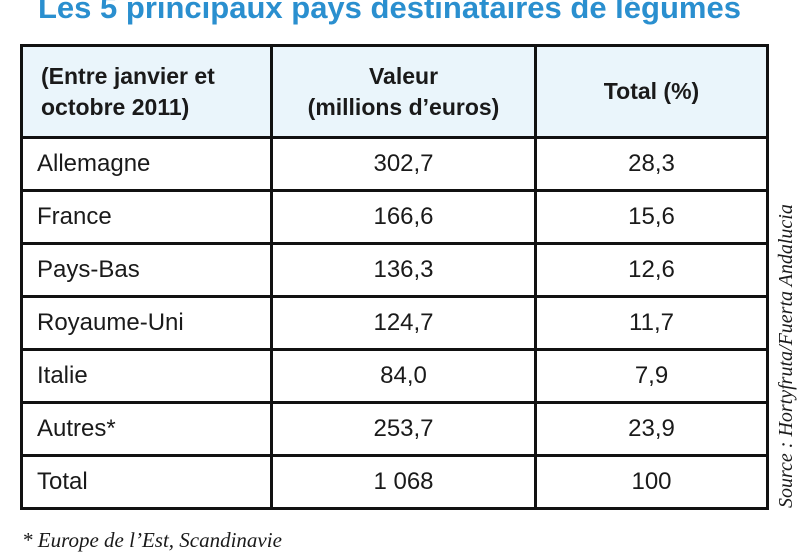 This screenshot has width=800, height=554. I want to click on row-percent: 28,3, so click(651, 164).